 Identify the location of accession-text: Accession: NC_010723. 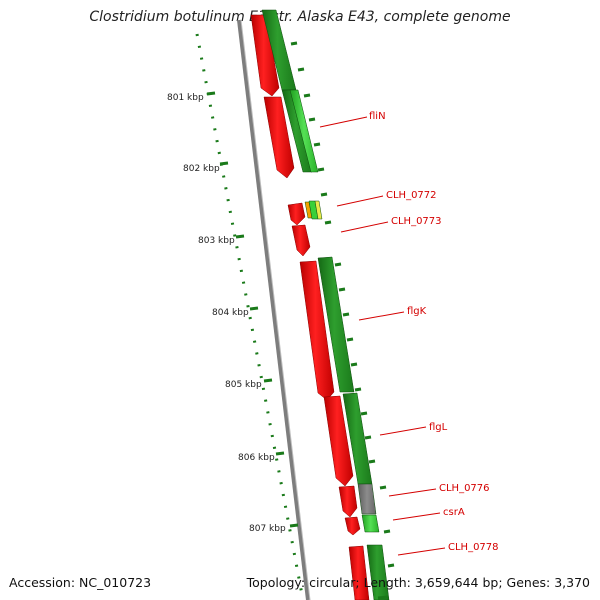
(80, 582).